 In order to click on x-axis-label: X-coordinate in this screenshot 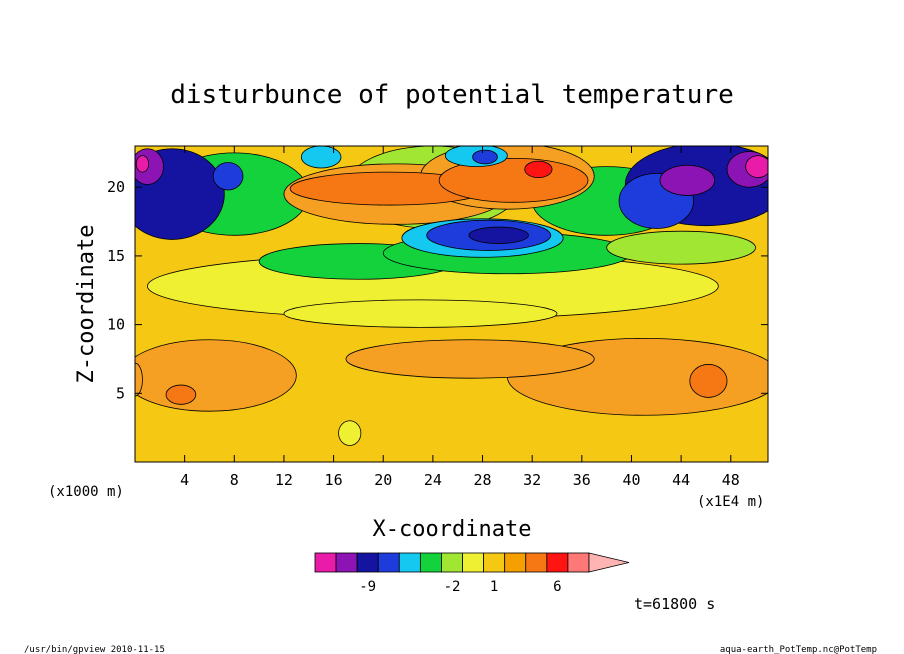, I will do `click(452, 529)`.